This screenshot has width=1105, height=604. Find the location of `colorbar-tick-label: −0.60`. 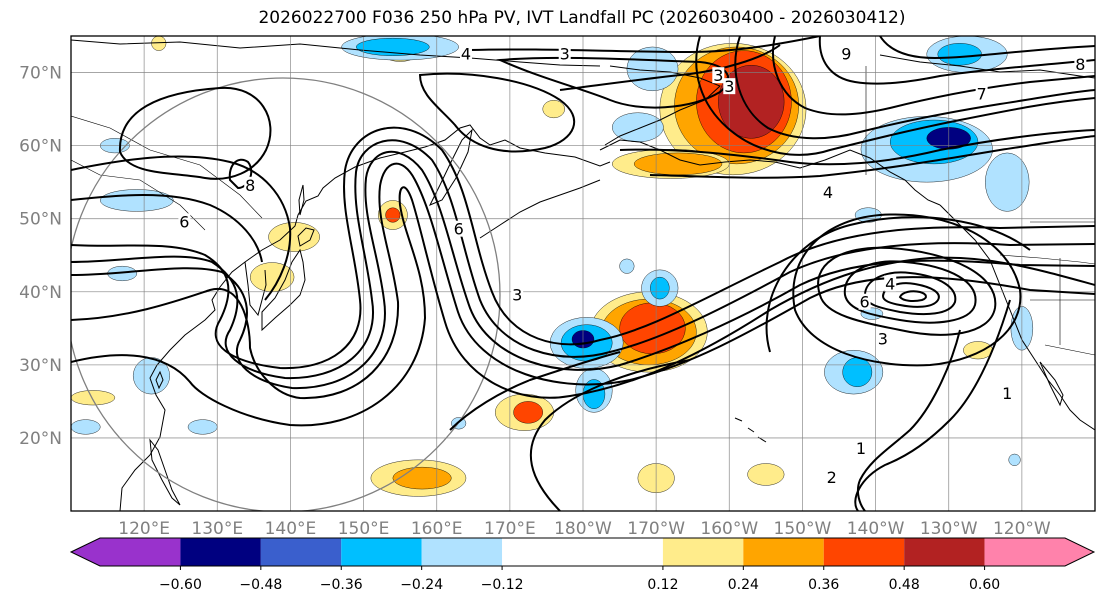

colorbar-tick-label: −0.60 is located at coordinates (180, 585).